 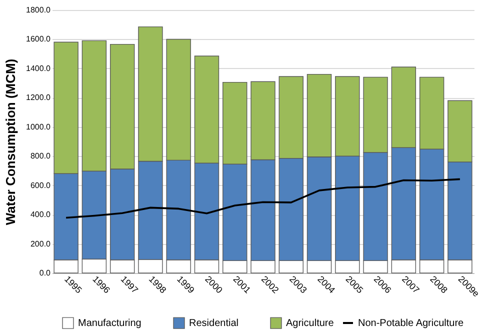 What do you see at coordinates (263, 198) in the screenshot?
I see `line-series` at bounding box center [263, 198].